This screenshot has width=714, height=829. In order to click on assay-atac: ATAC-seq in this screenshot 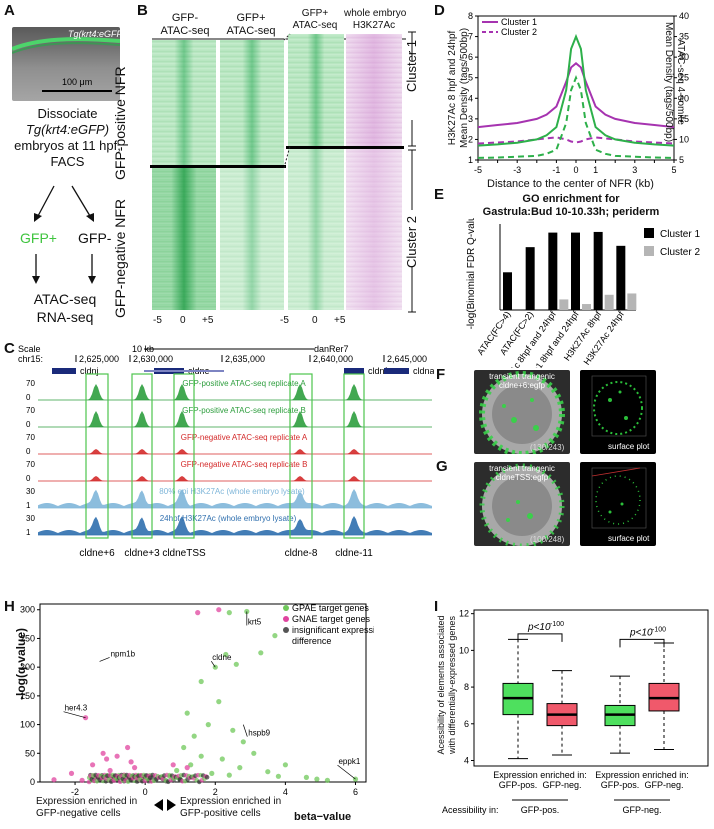, I will do `click(65, 299)`.